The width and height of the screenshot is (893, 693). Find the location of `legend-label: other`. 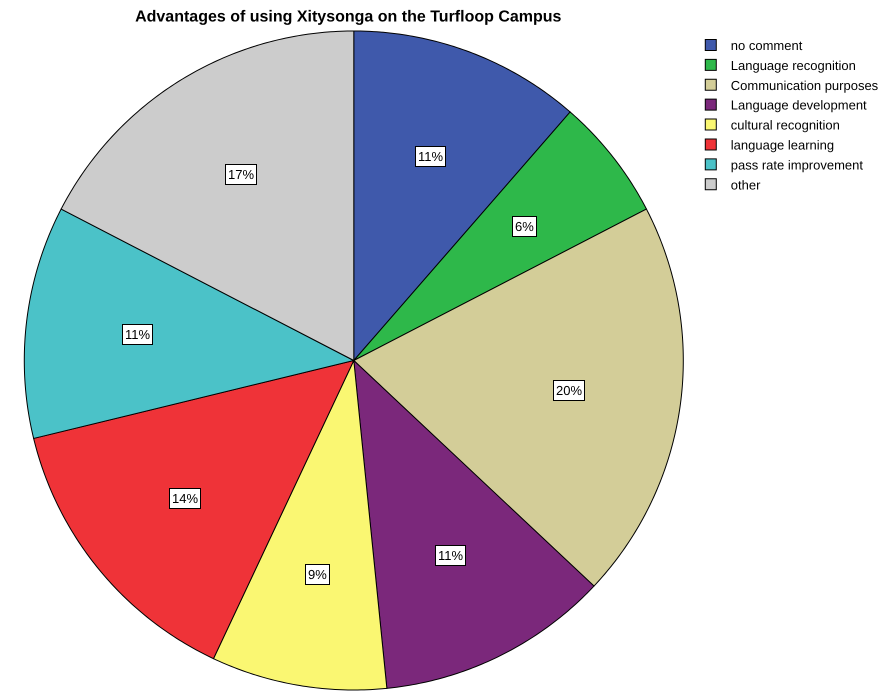

legend-label: other is located at coordinates (746, 184).